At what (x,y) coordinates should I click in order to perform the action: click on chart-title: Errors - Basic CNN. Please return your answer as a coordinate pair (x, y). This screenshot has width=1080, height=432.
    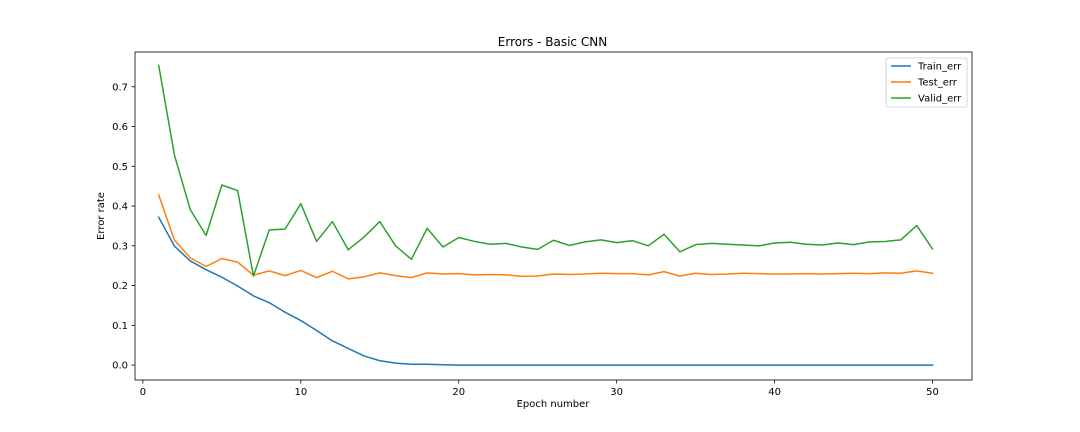
    Looking at the image, I should click on (552, 42).